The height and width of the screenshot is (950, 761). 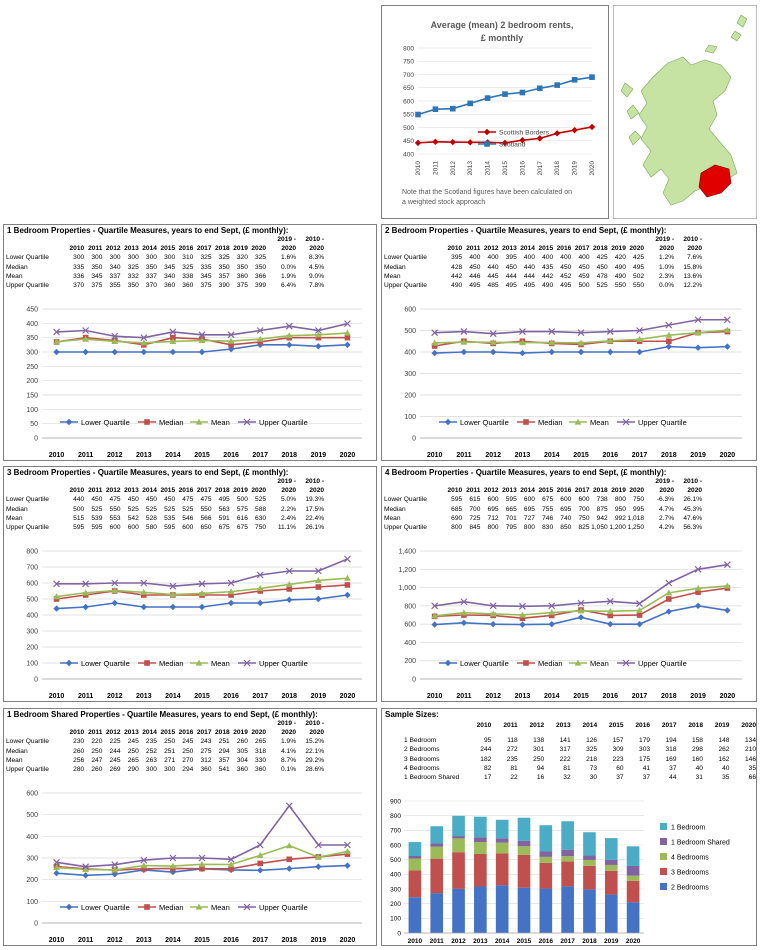 I want to click on cell-value: 340, so click(x=115, y=267).